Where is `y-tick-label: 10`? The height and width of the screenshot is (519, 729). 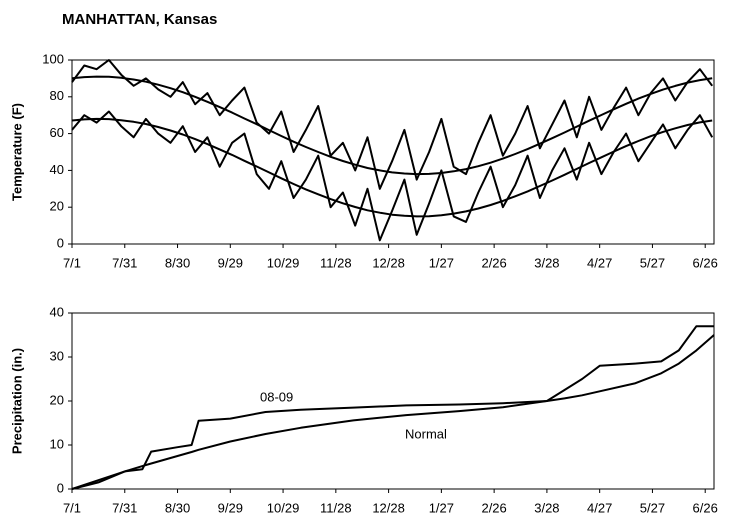
y-tick-label: 10 is located at coordinates (57, 443).